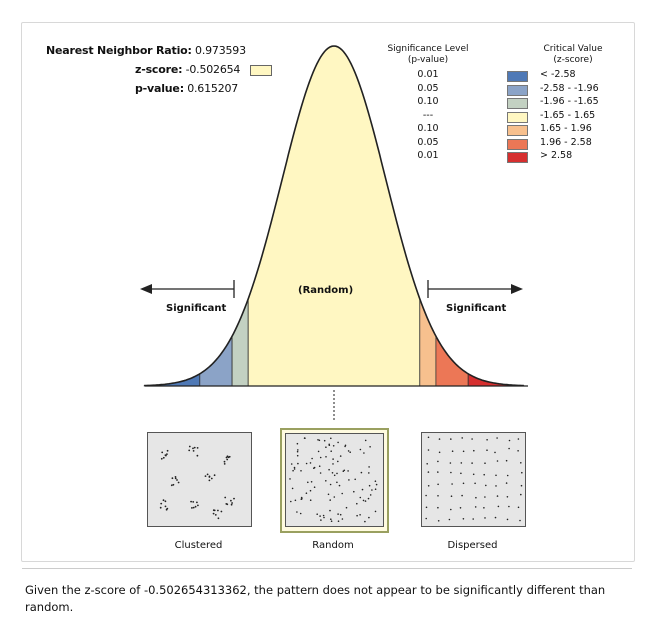 The image size is (651, 630). Describe the element at coordinates (327, 568) in the screenshot. I see `divider` at that location.